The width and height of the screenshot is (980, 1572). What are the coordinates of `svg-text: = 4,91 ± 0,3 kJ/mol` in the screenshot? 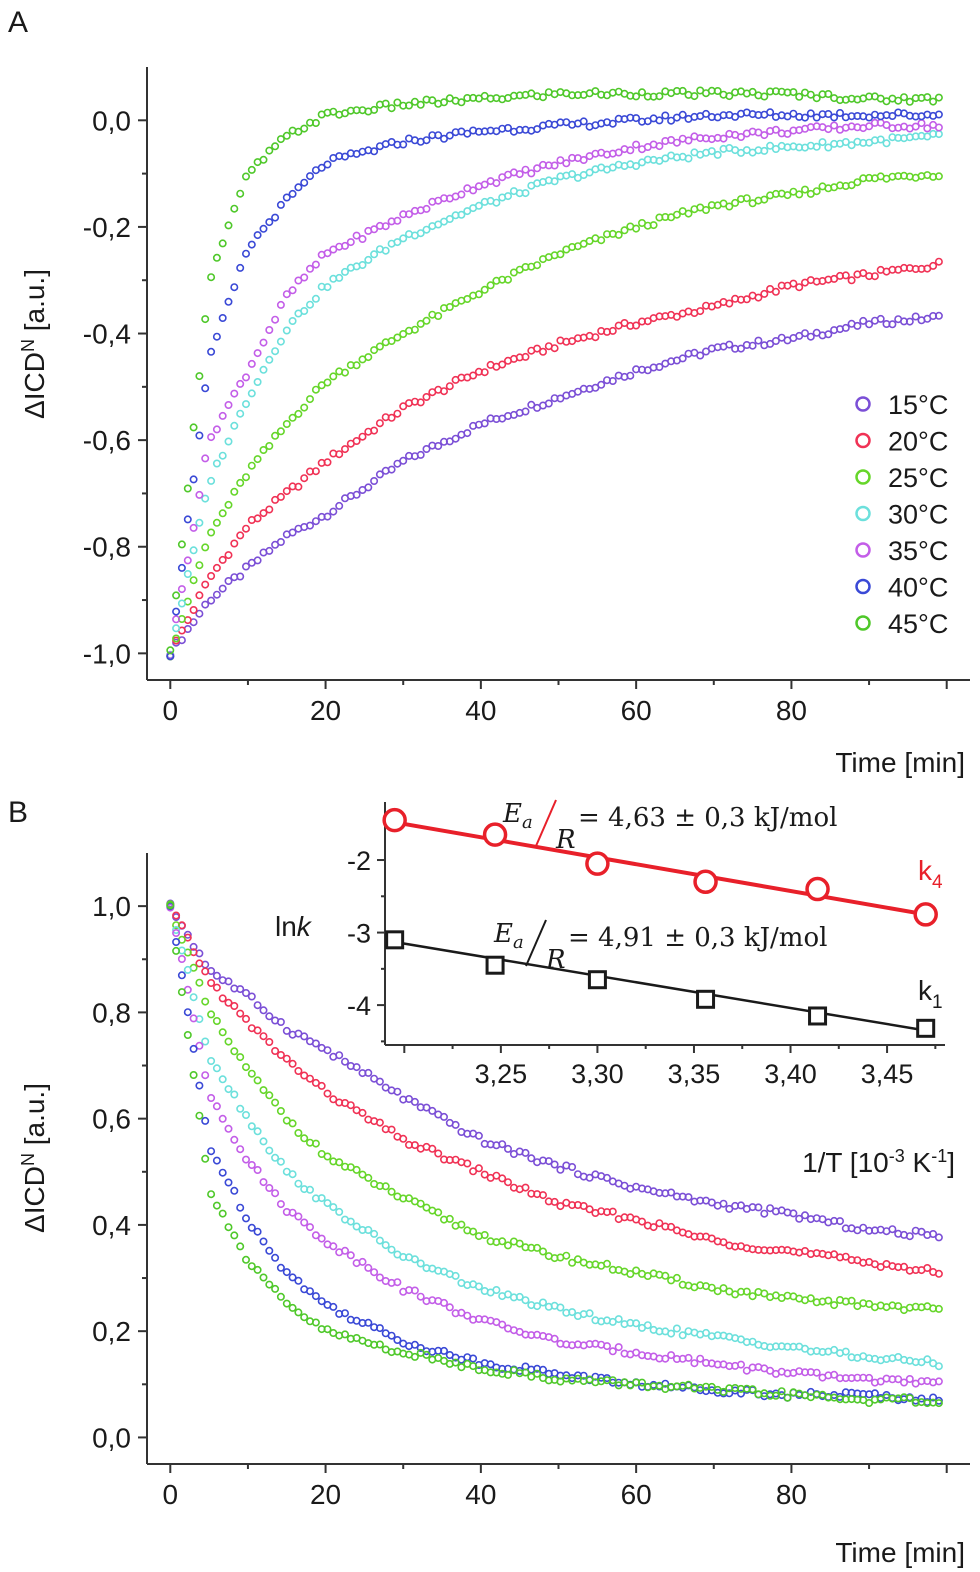 It's located at (697, 938).